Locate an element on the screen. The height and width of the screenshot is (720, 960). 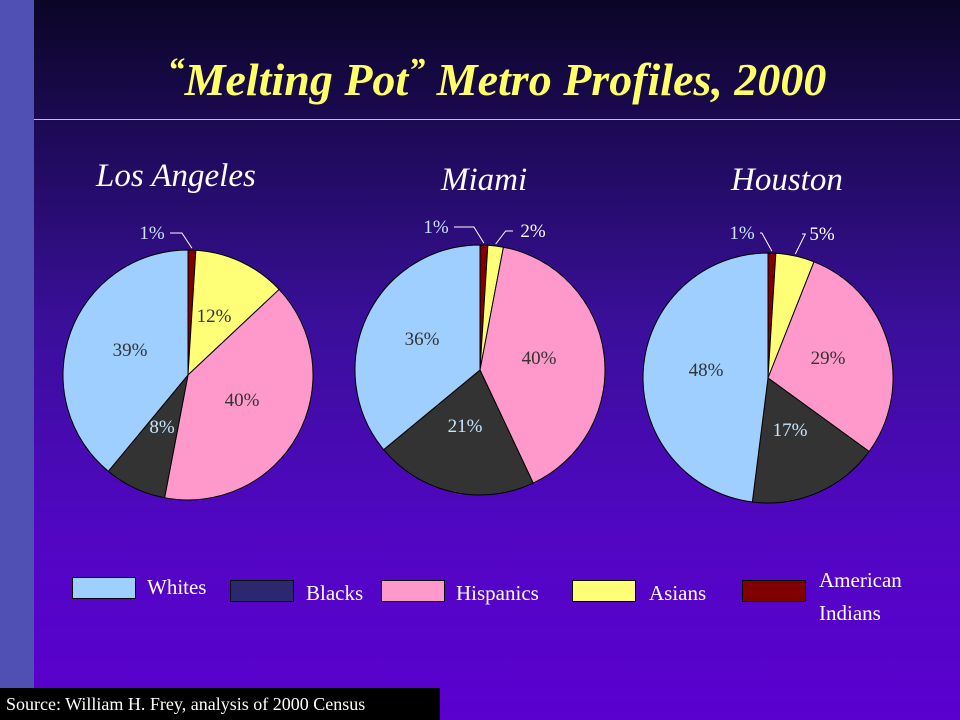
title-rest: Metro Profiles, 2000 is located at coordinates (626, 79).